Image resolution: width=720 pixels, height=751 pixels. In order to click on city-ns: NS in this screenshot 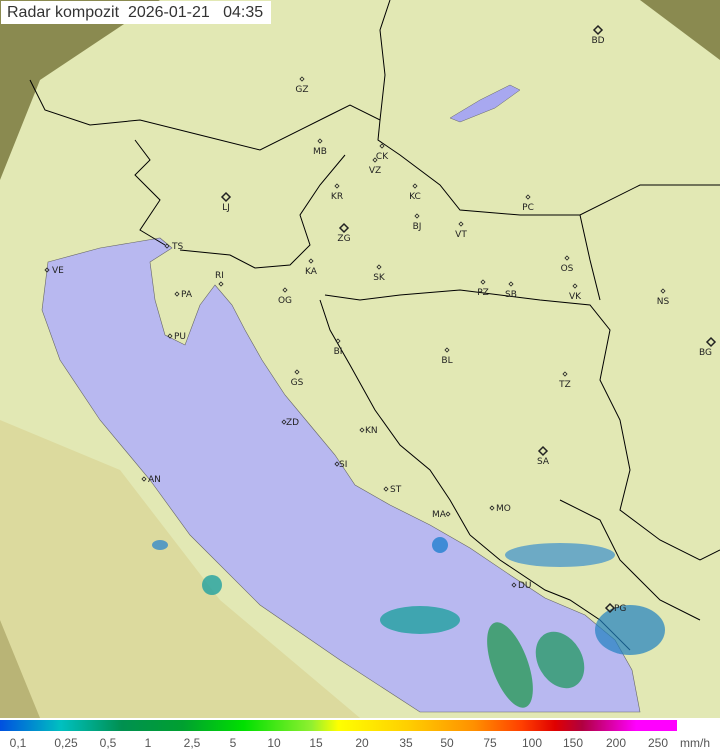, I will do `click(663, 297)`.